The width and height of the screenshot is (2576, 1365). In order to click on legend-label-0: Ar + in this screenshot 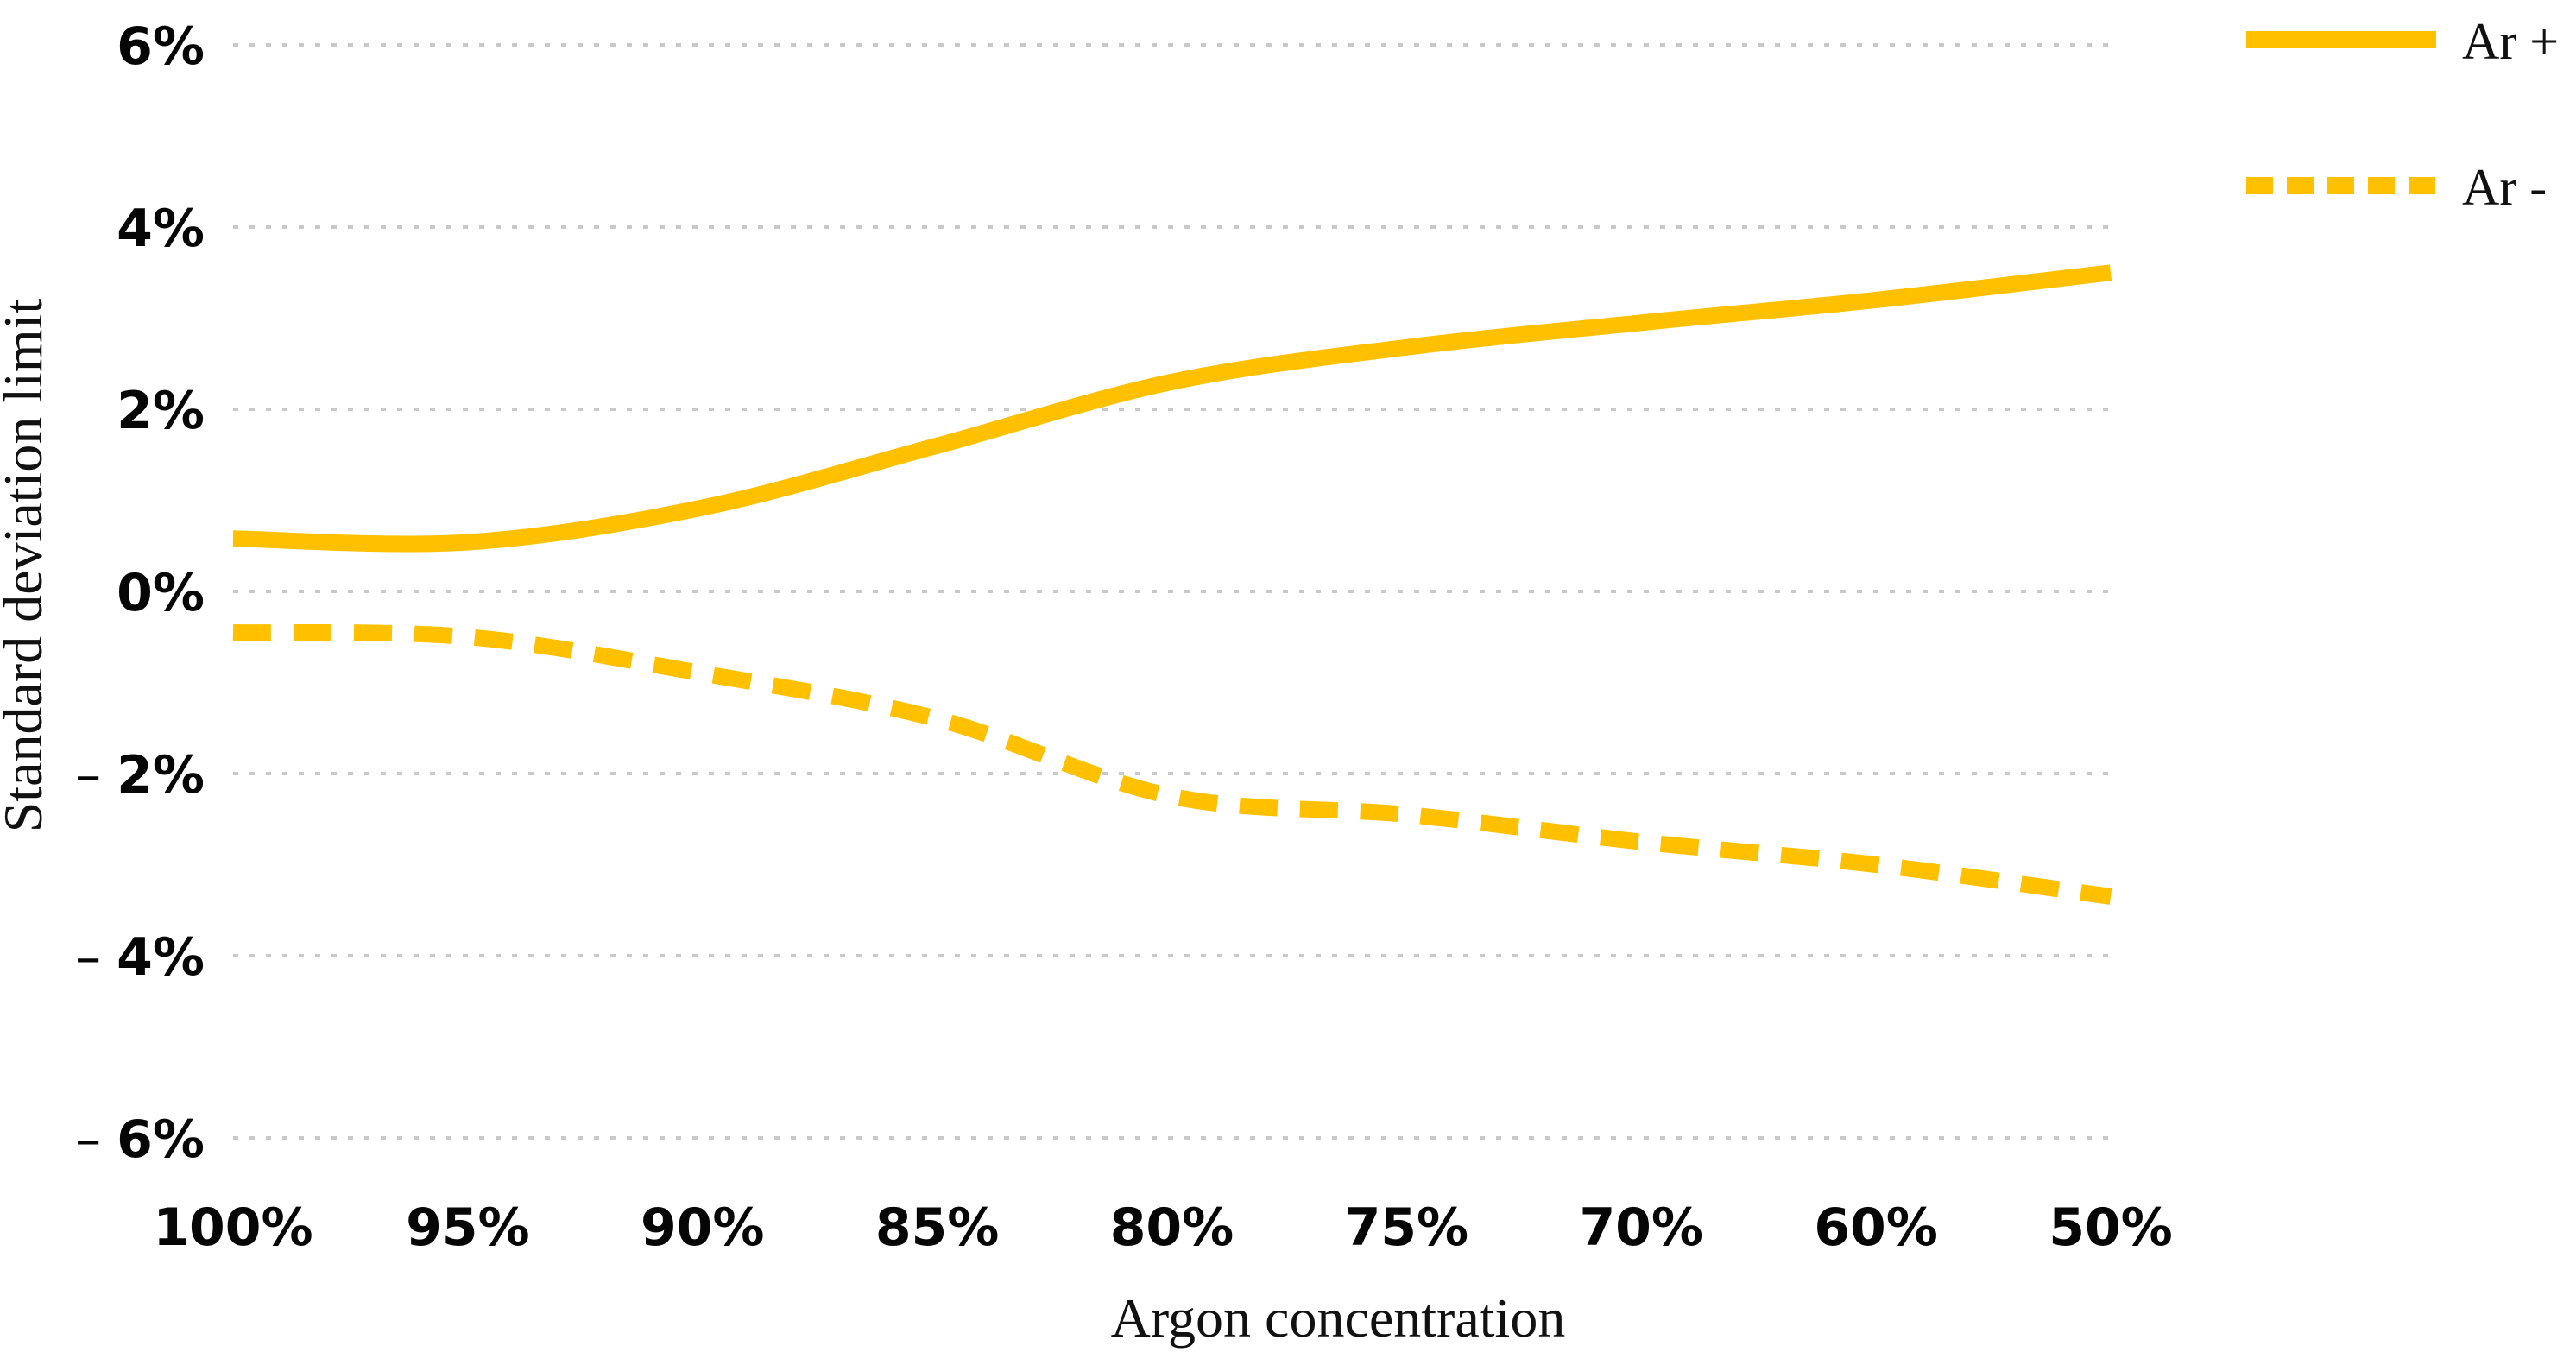, I will do `click(2510, 42)`.